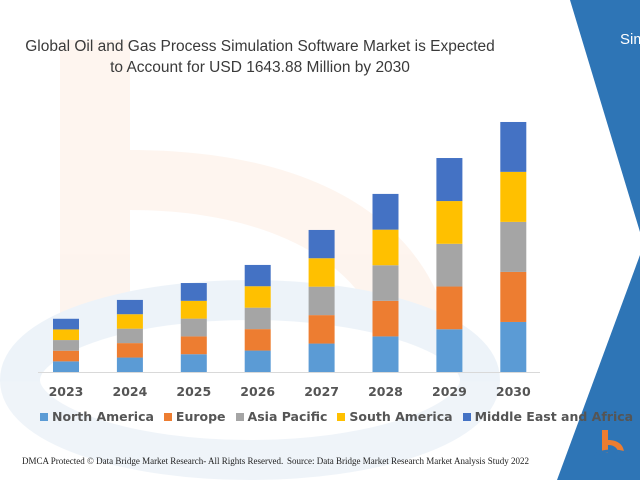 This screenshot has width=640, height=480. I want to click on x-tick-label: 2029, so click(449, 391).